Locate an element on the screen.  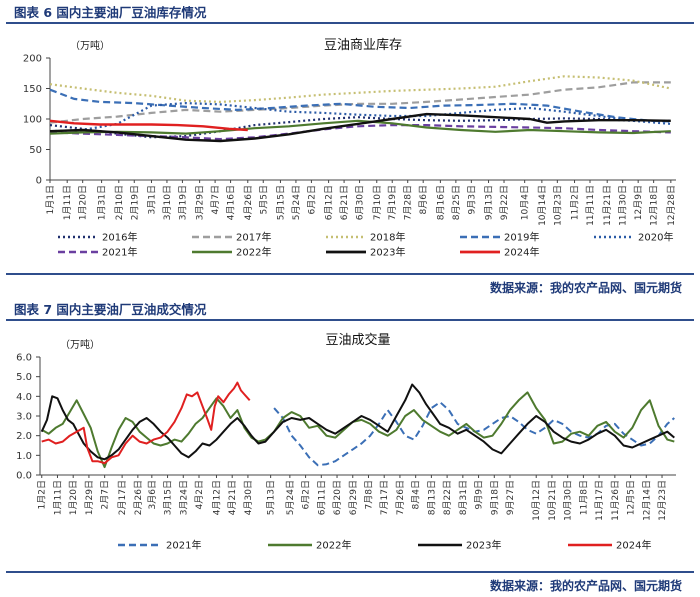
x-tick-label: 5月15日 is located at coordinates (280, 202).